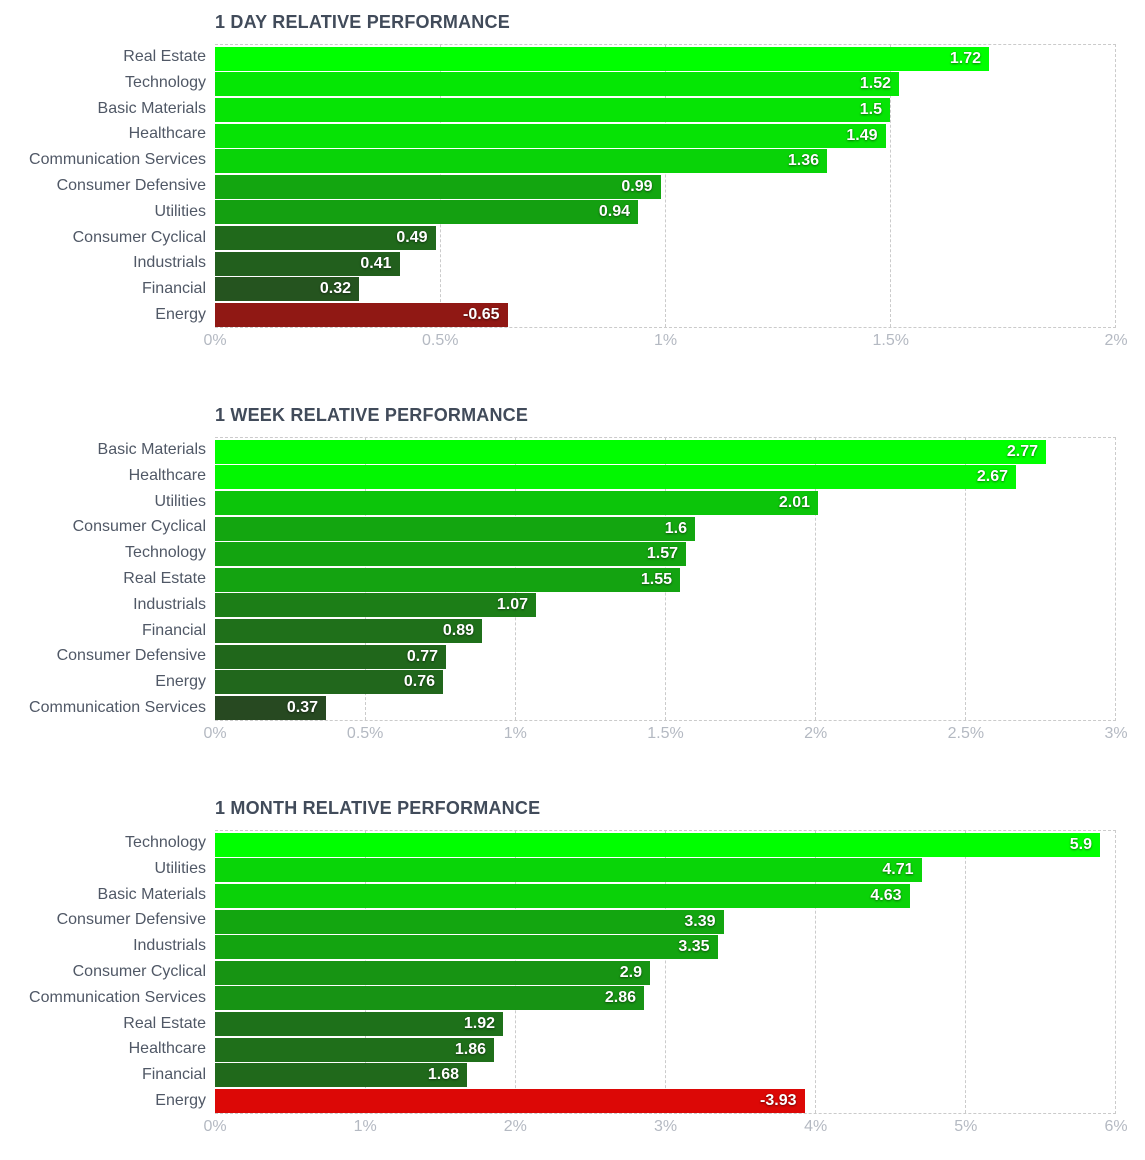  I want to click on bar-row: 0.37, so click(665, 707).